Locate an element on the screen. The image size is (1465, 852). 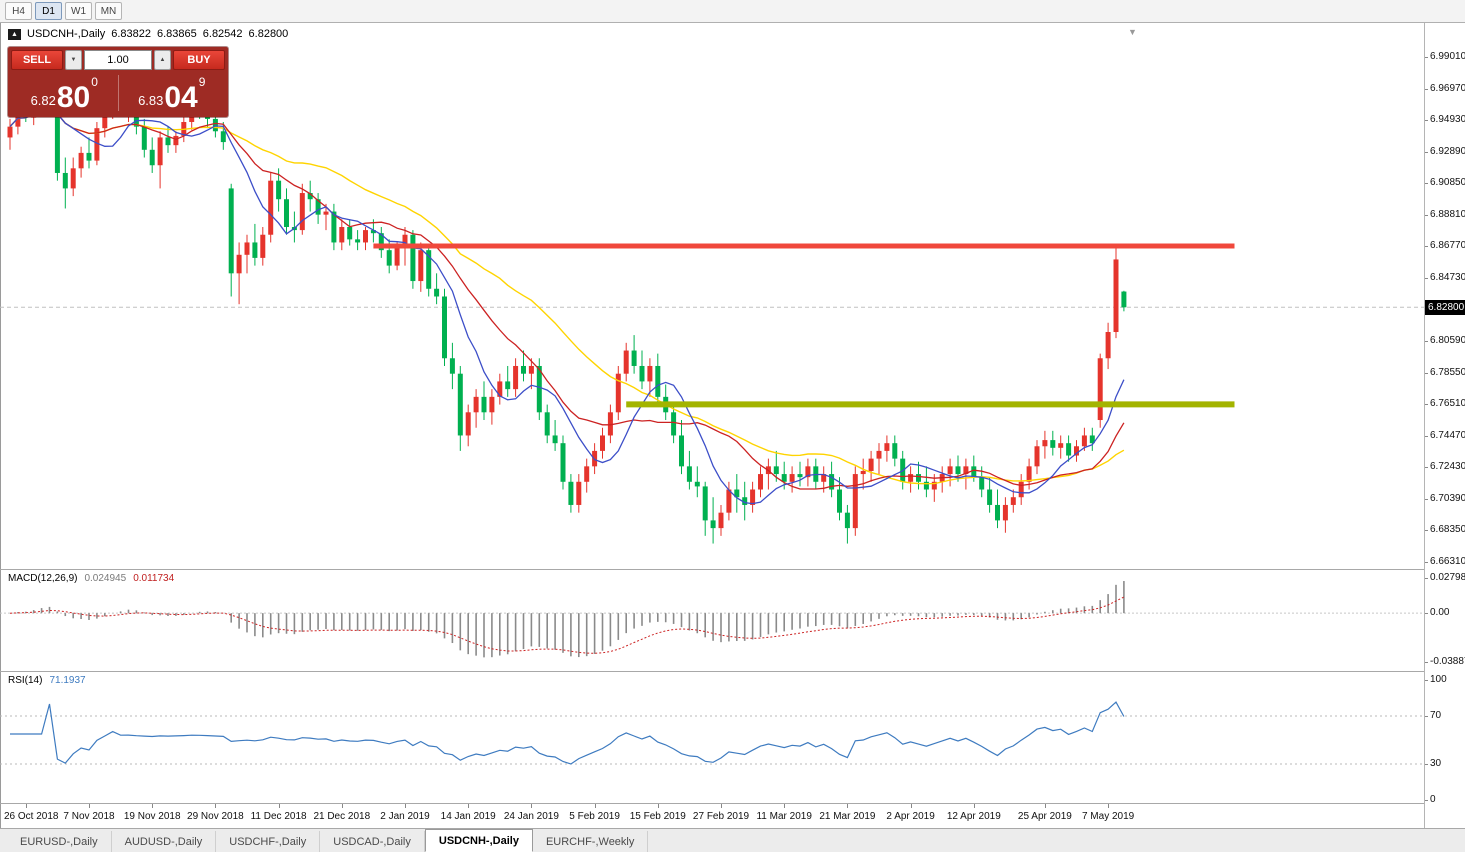
date-axis-label: 26 Oct 2018 is located at coordinates (31, 816).